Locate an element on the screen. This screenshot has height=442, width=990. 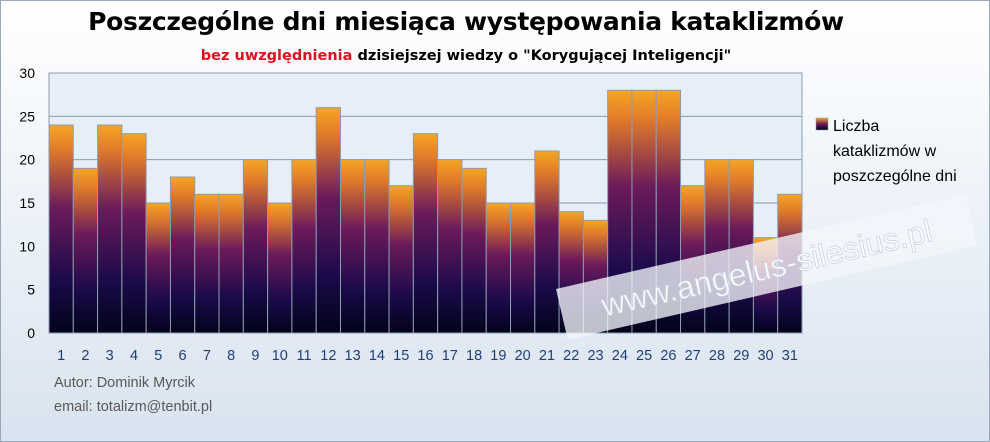
footer-author: Autor: Dominik Myrcik is located at coordinates (124, 383).